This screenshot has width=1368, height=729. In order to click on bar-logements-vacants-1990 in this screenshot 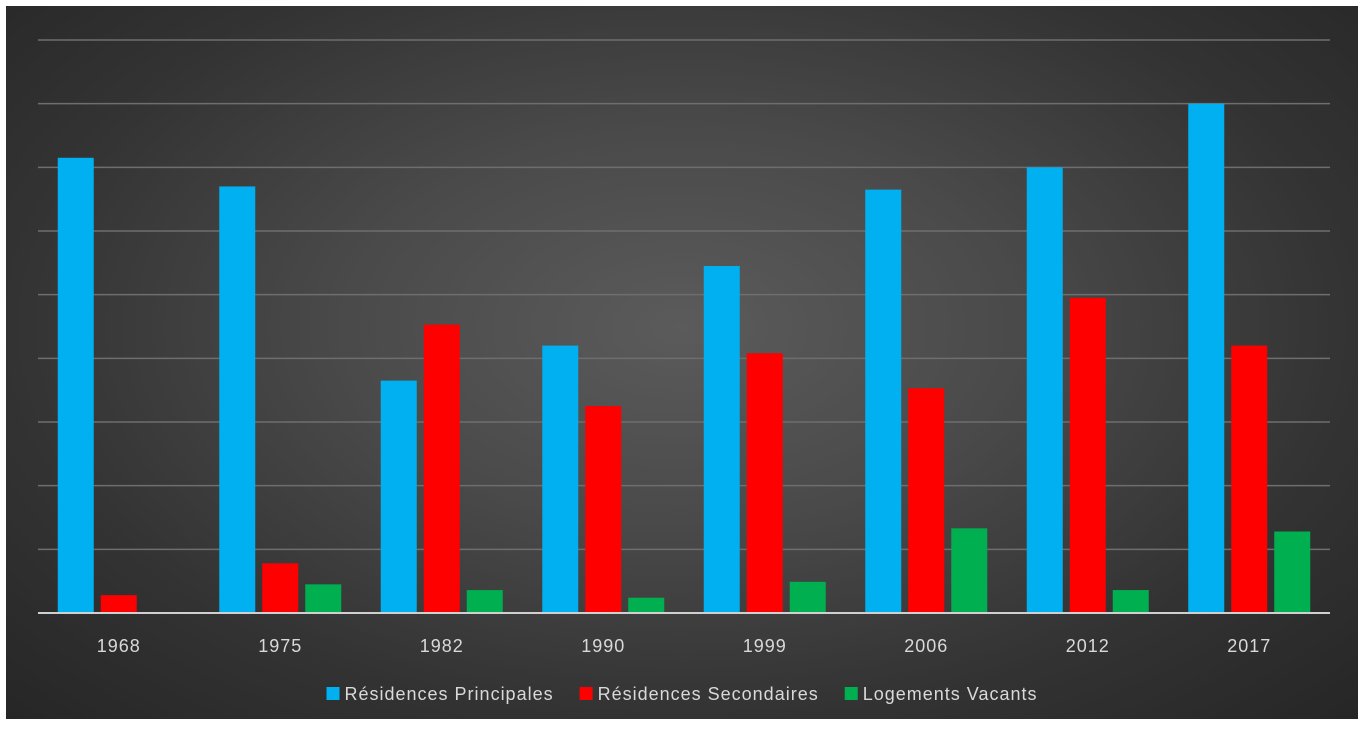, I will do `click(646, 605)`.